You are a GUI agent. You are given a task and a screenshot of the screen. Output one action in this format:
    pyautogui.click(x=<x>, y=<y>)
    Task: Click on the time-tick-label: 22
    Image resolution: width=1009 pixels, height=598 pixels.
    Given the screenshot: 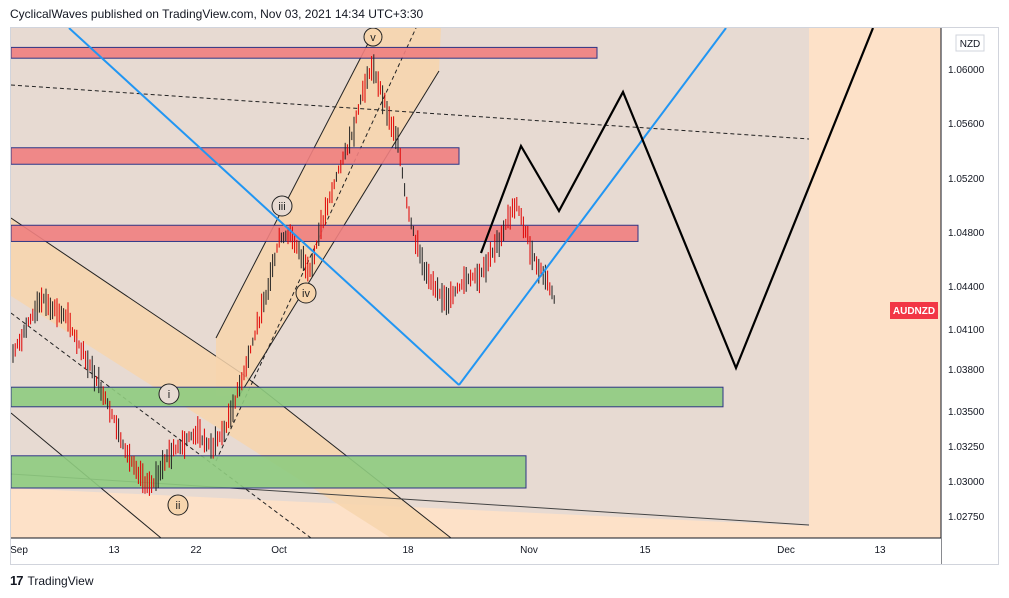 What is the action you would take?
    pyautogui.click(x=196, y=550)
    